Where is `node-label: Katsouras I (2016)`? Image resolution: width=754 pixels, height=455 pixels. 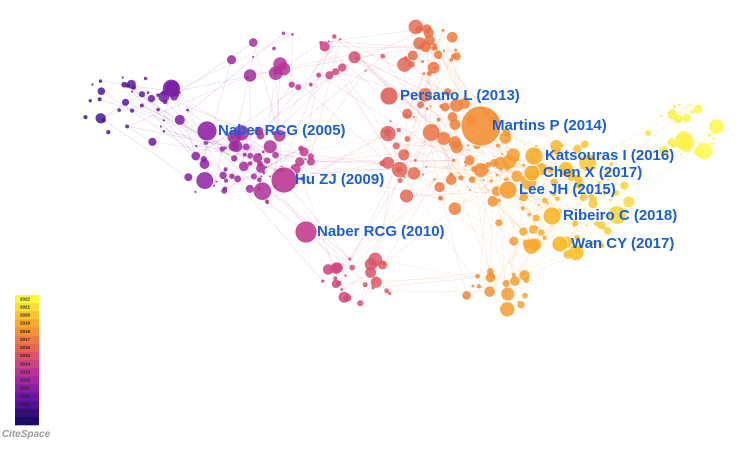 node-label: Katsouras I (2016) is located at coordinates (609, 155).